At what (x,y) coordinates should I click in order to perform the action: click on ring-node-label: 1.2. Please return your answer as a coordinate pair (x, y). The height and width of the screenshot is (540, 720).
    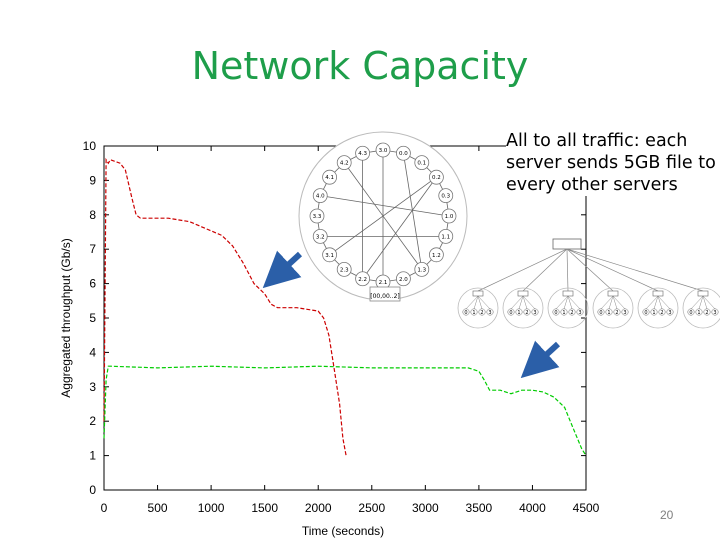
    Looking at the image, I should click on (436, 256).